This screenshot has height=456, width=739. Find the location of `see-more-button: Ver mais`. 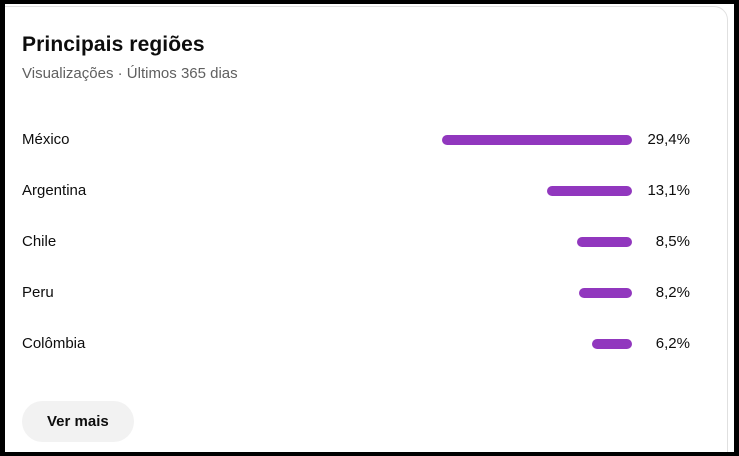

see-more-button: Ver mais is located at coordinates (78, 421).